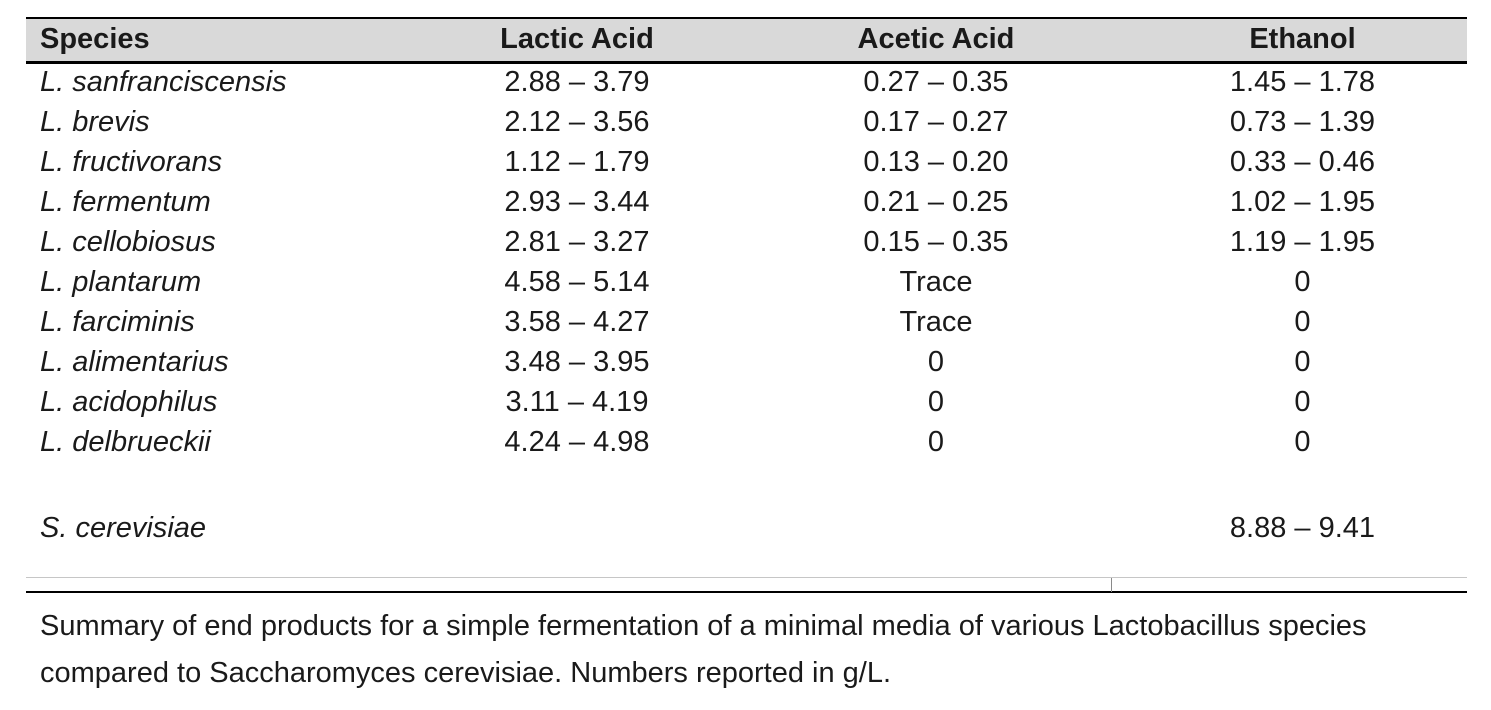 This screenshot has height=710, width=1491. What do you see at coordinates (936, 121) in the screenshot?
I see `acetic-acid-cell: 0.17 – 0.27` at bounding box center [936, 121].